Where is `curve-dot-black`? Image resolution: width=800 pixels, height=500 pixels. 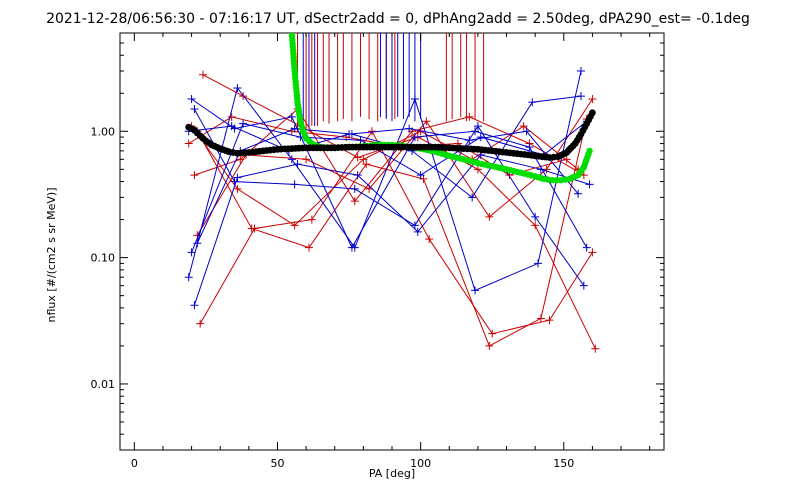 curve-dot-black is located at coordinates (592, 113).